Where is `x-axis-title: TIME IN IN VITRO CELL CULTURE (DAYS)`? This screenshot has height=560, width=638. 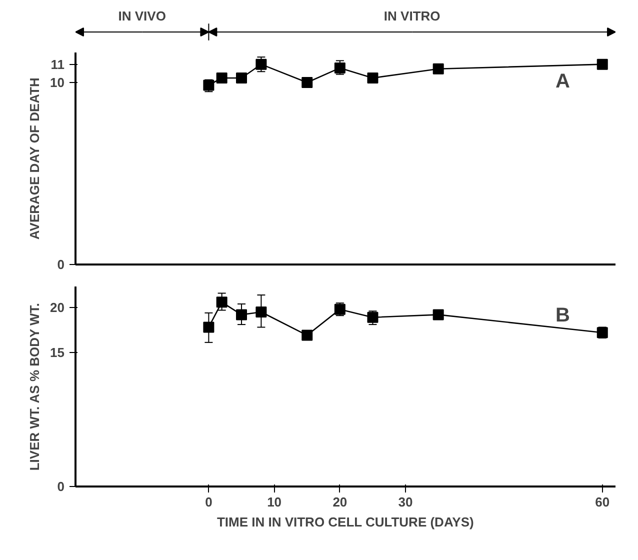 x-axis-title: TIME IN IN VITRO CELL CULTURE (DAYS) is located at coordinates (345, 522).